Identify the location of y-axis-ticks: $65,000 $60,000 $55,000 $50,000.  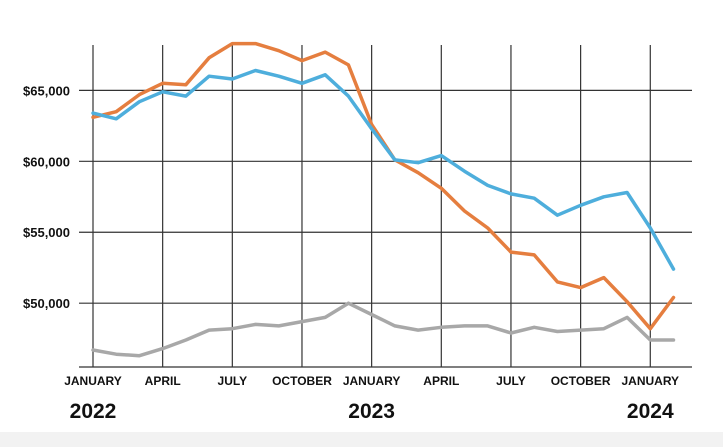
(46, 197).